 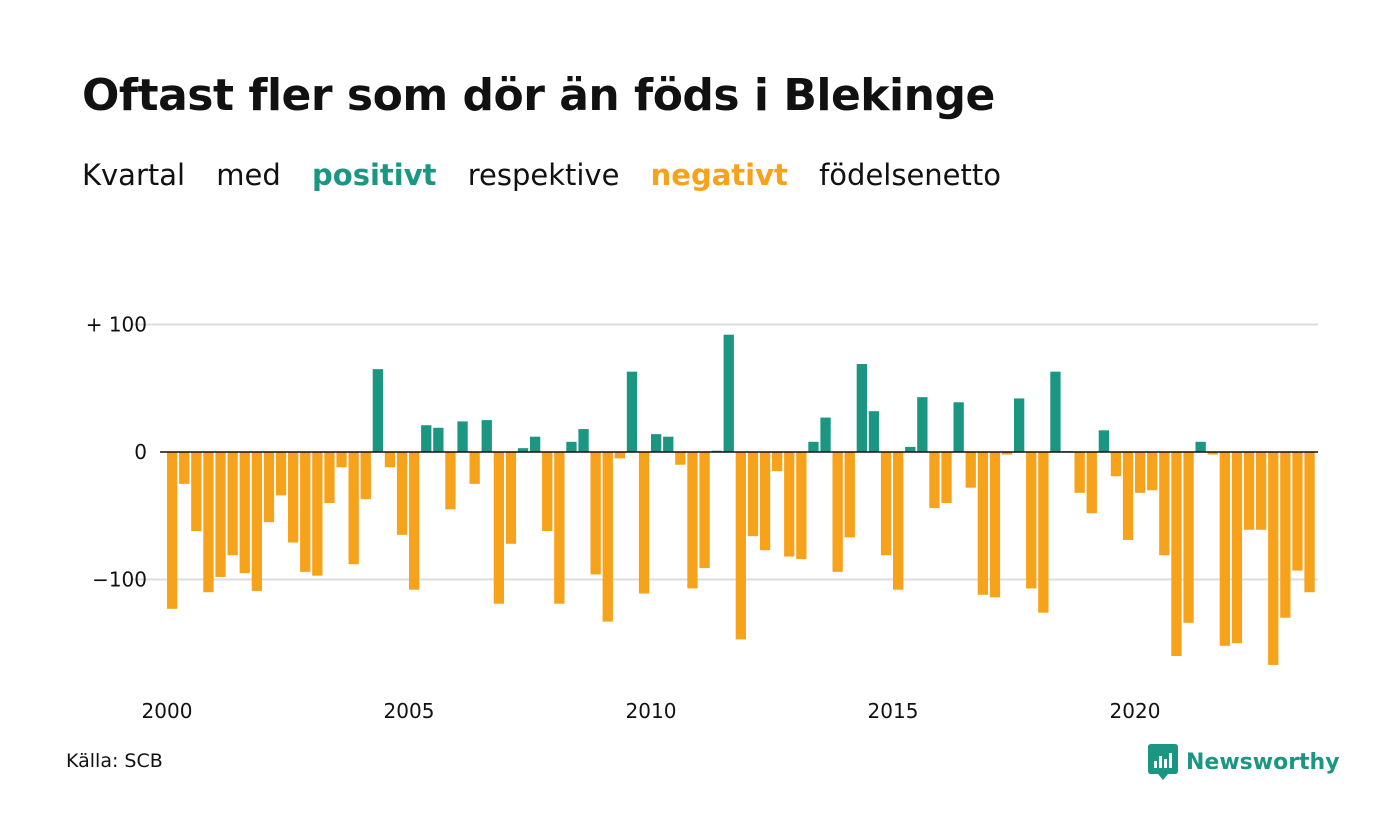 I want to click on y-tick-label: −100, so click(x=119, y=580).